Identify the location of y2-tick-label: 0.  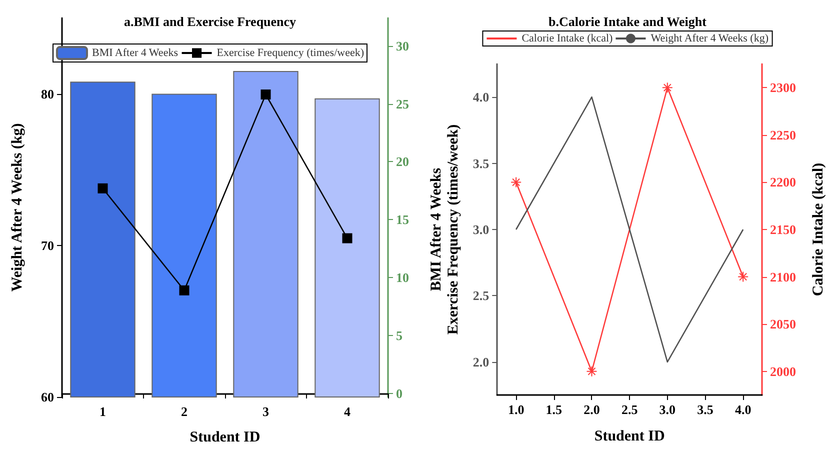
(399, 394).